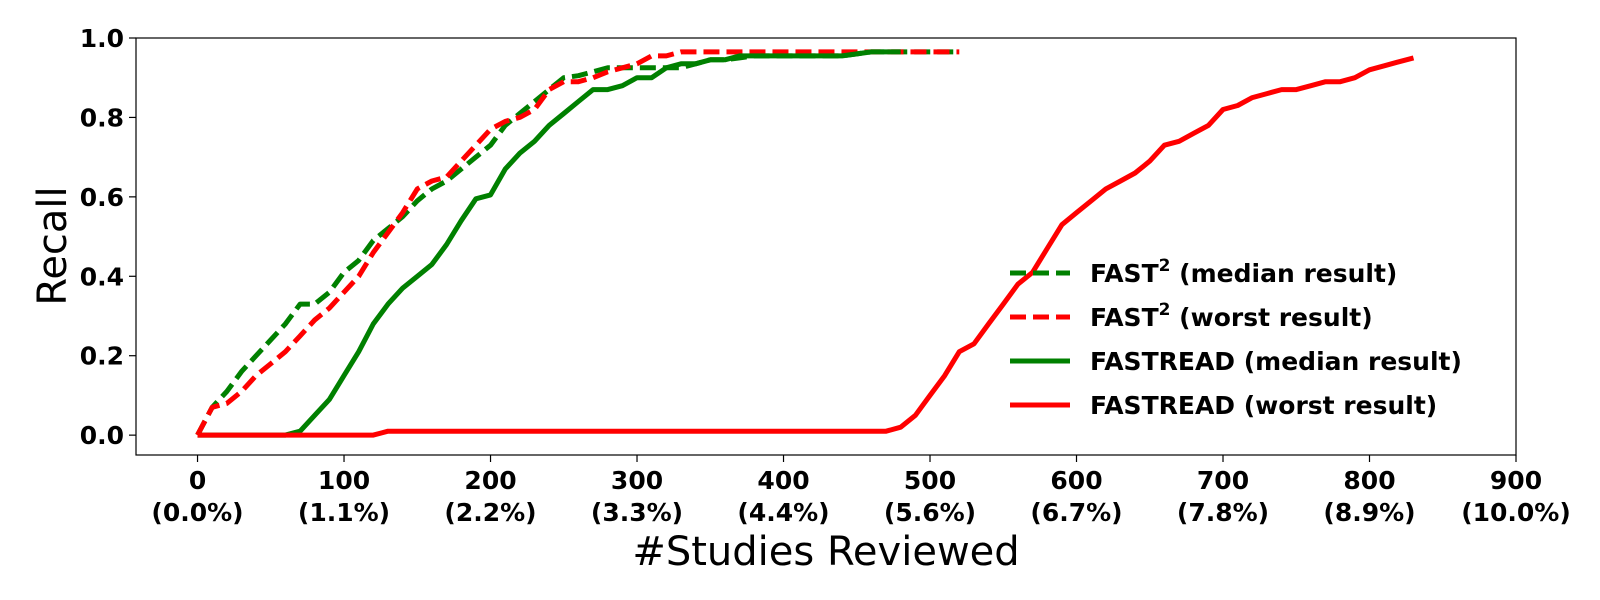 The image size is (1600, 600). I want to click on y-tick-label: 1.0, so click(102, 38).